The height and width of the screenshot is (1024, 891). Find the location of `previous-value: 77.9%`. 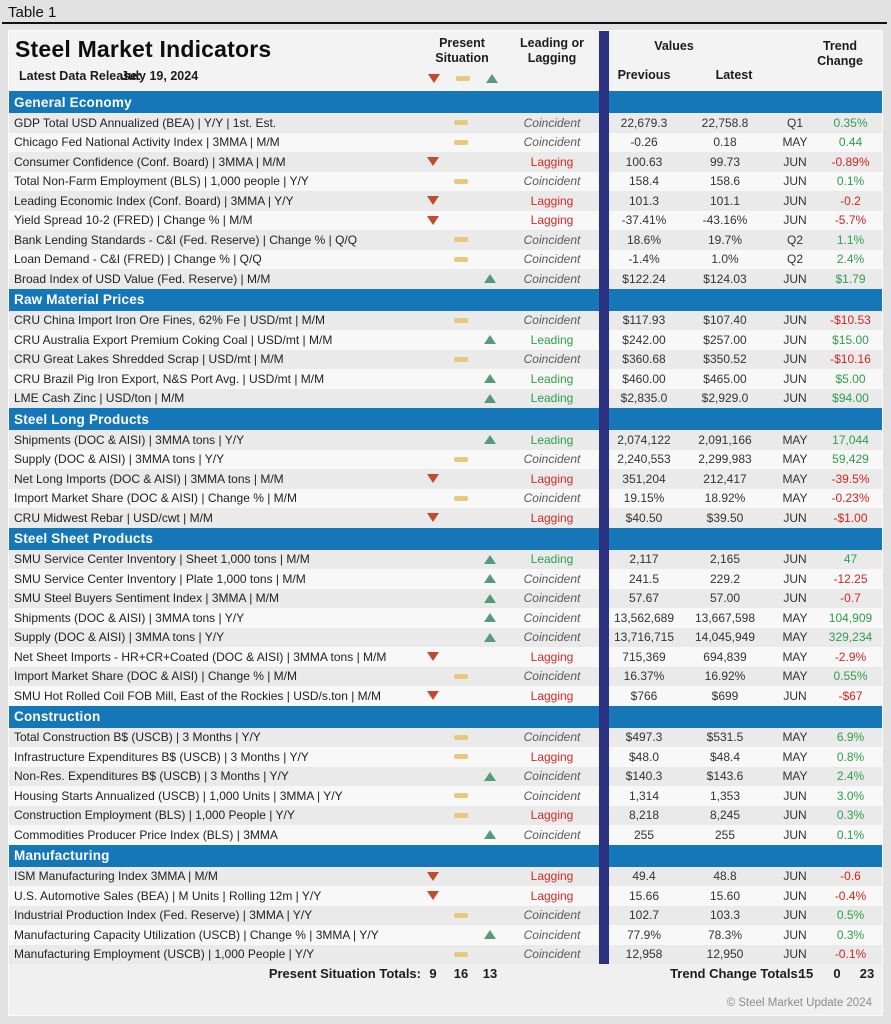

previous-value: 77.9% is located at coordinates (644, 934).